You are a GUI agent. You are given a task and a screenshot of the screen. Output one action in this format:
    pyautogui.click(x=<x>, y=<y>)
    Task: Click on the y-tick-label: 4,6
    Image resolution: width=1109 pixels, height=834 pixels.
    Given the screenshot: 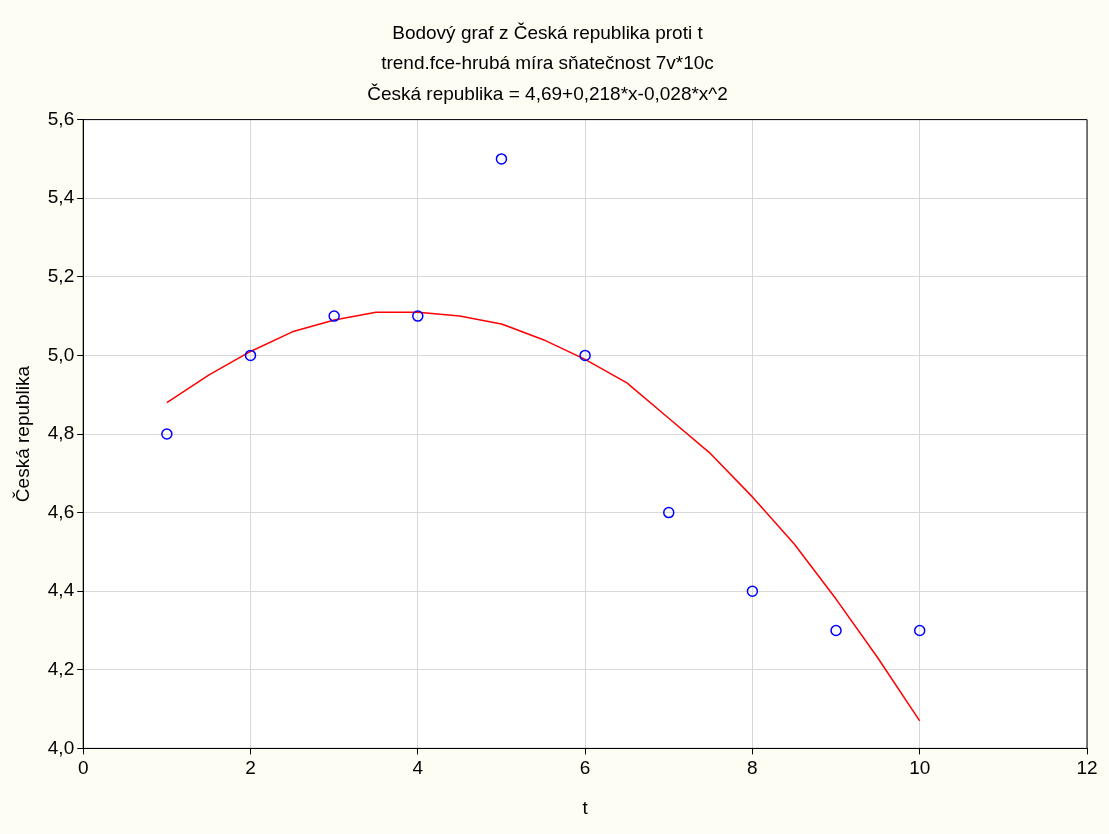 What is the action you would take?
    pyautogui.click(x=61, y=511)
    